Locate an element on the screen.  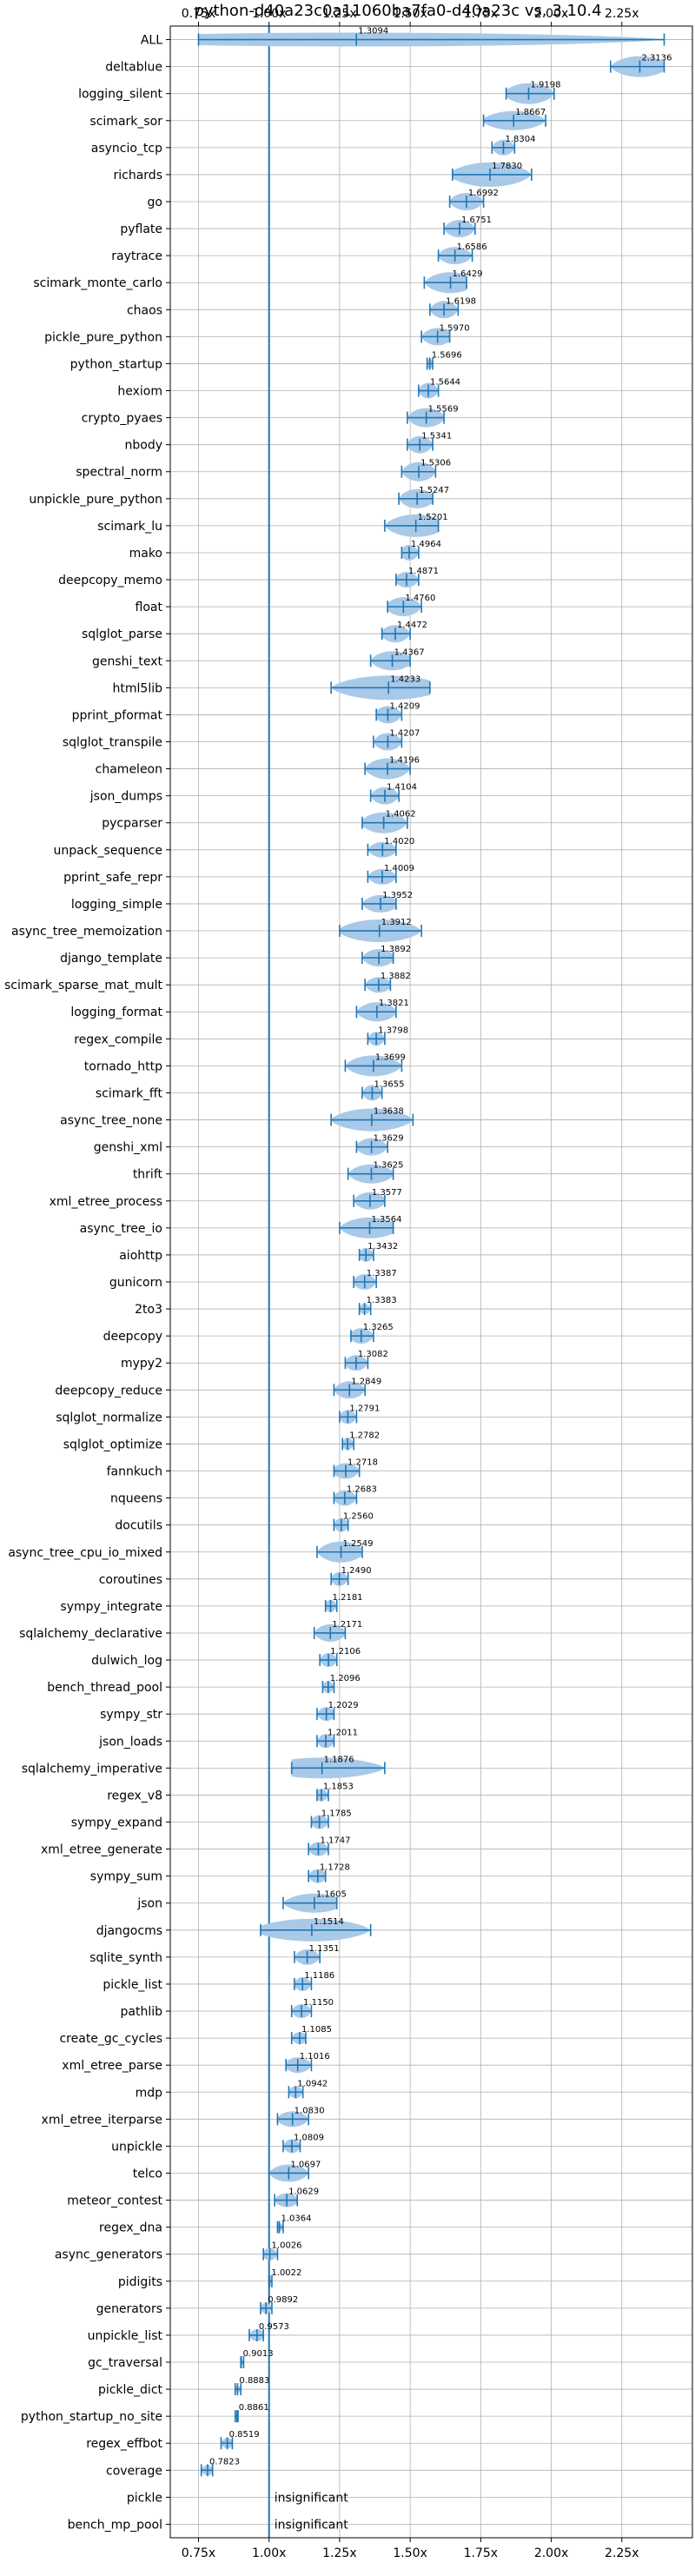
value-label: 1.1514 is located at coordinates (329, 1922).